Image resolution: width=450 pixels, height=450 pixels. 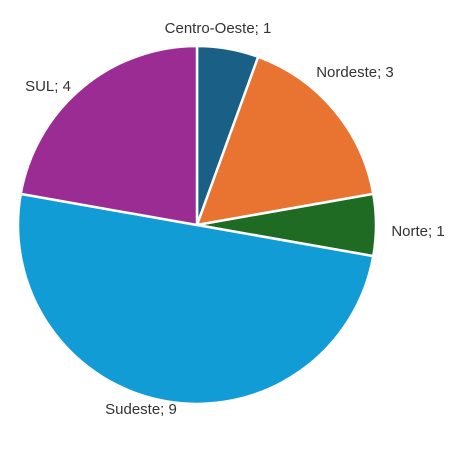 I want to click on data-label: Norte; 1, so click(x=417, y=231).